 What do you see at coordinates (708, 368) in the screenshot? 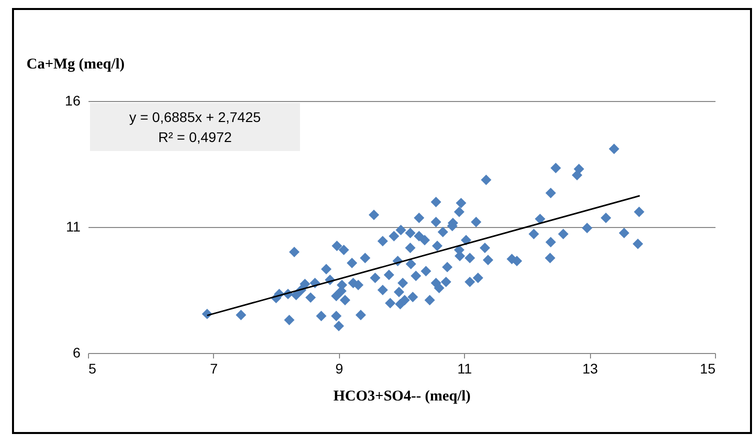
I see `x-tick-label: 15` at bounding box center [708, 368].